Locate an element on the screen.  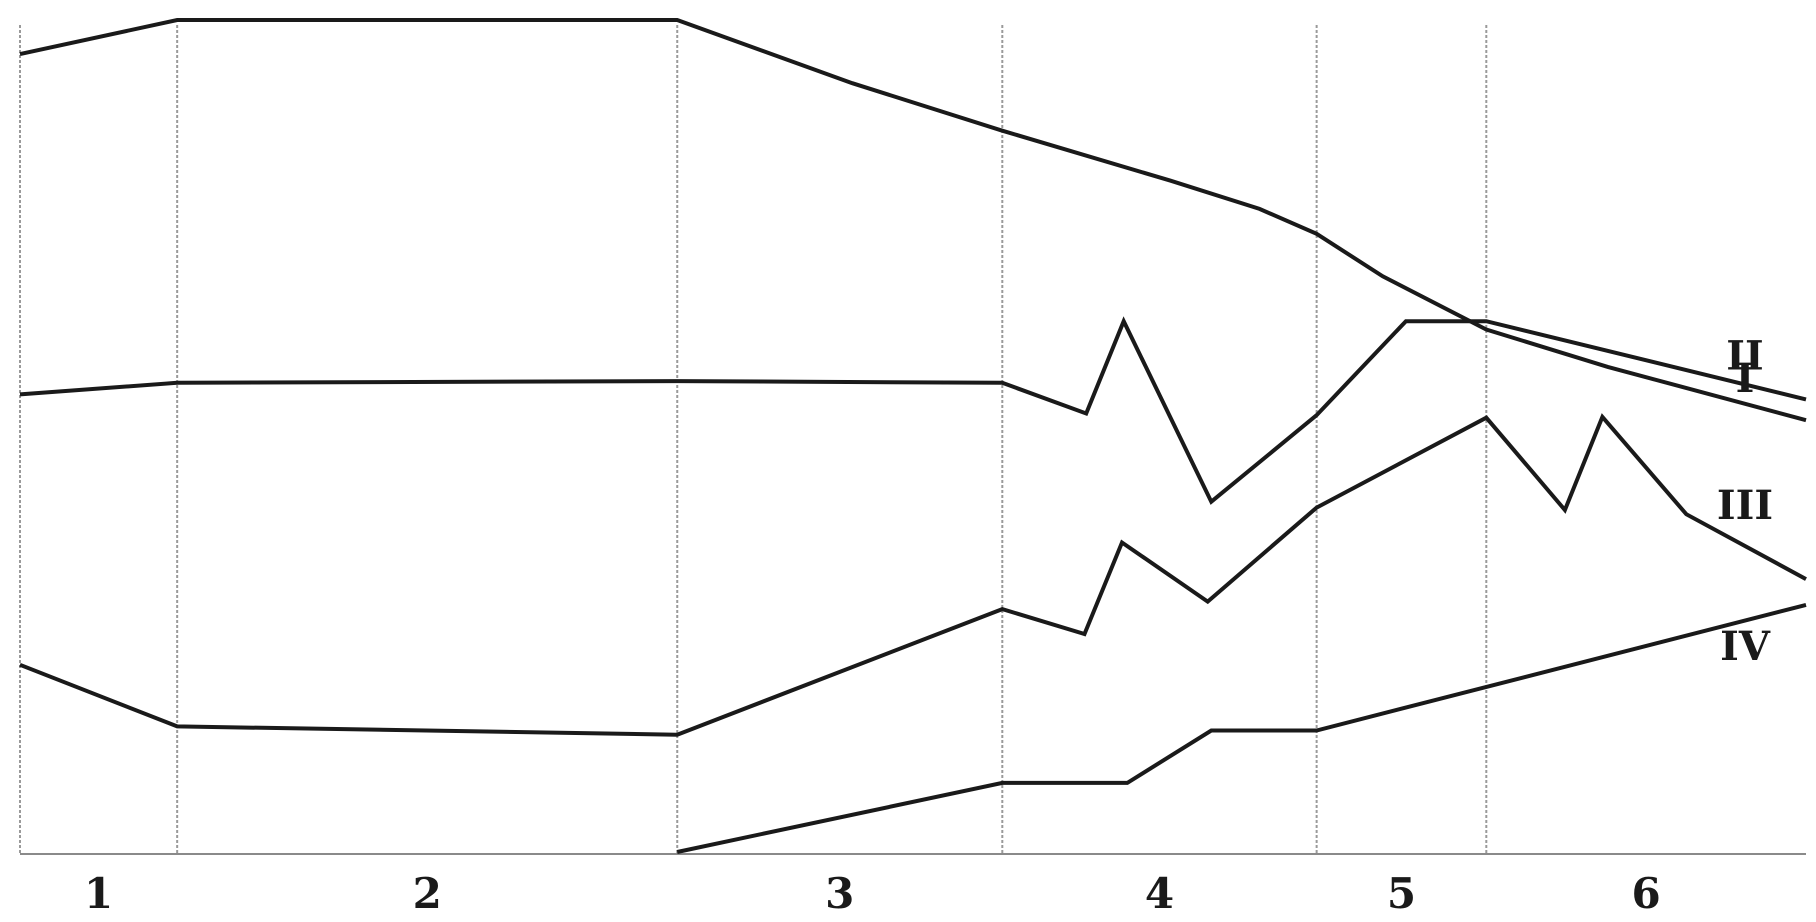
zone-labels: 1 2 3 4 5 6 is located at coordinates (872, 893).